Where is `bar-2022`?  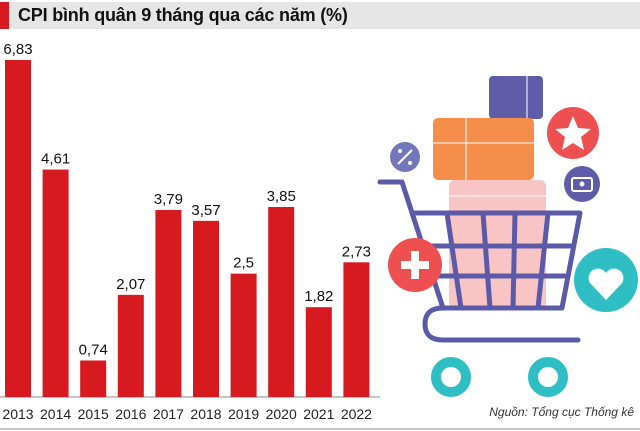 bar-2022 is located at coordinates (356, 329).